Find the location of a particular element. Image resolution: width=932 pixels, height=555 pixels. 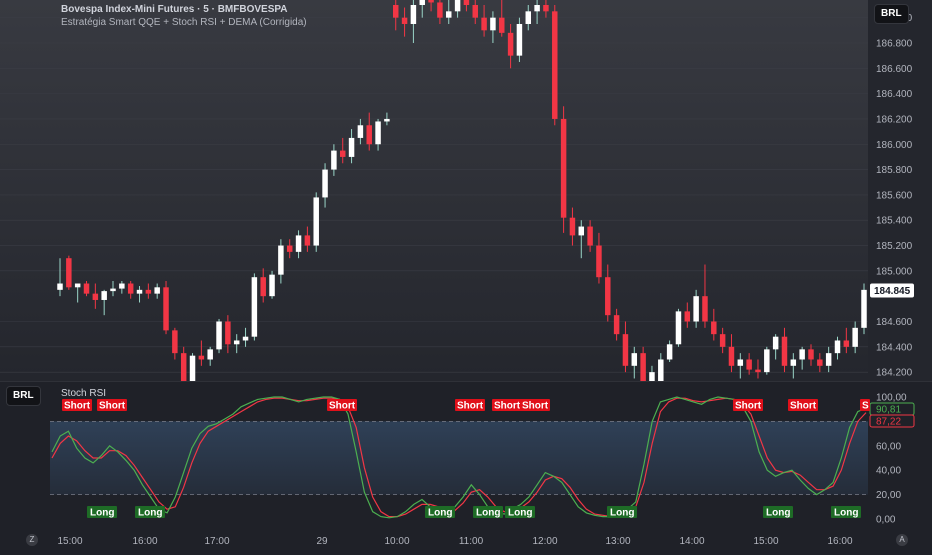

price-tick: 184.400 is located at coordinates (894, 347).